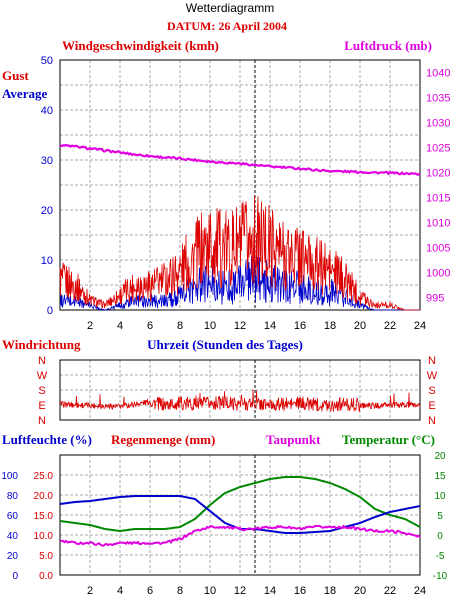 The image size is (461, 599). Describe the element at coordinates (438, 274) in the screenshot. I see `pressure-tick: 1000` at that location.